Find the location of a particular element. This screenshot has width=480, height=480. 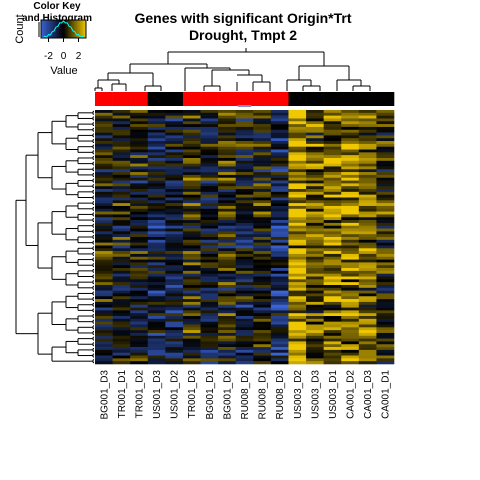

group-bar-cell is located at coordinates (121, 99).